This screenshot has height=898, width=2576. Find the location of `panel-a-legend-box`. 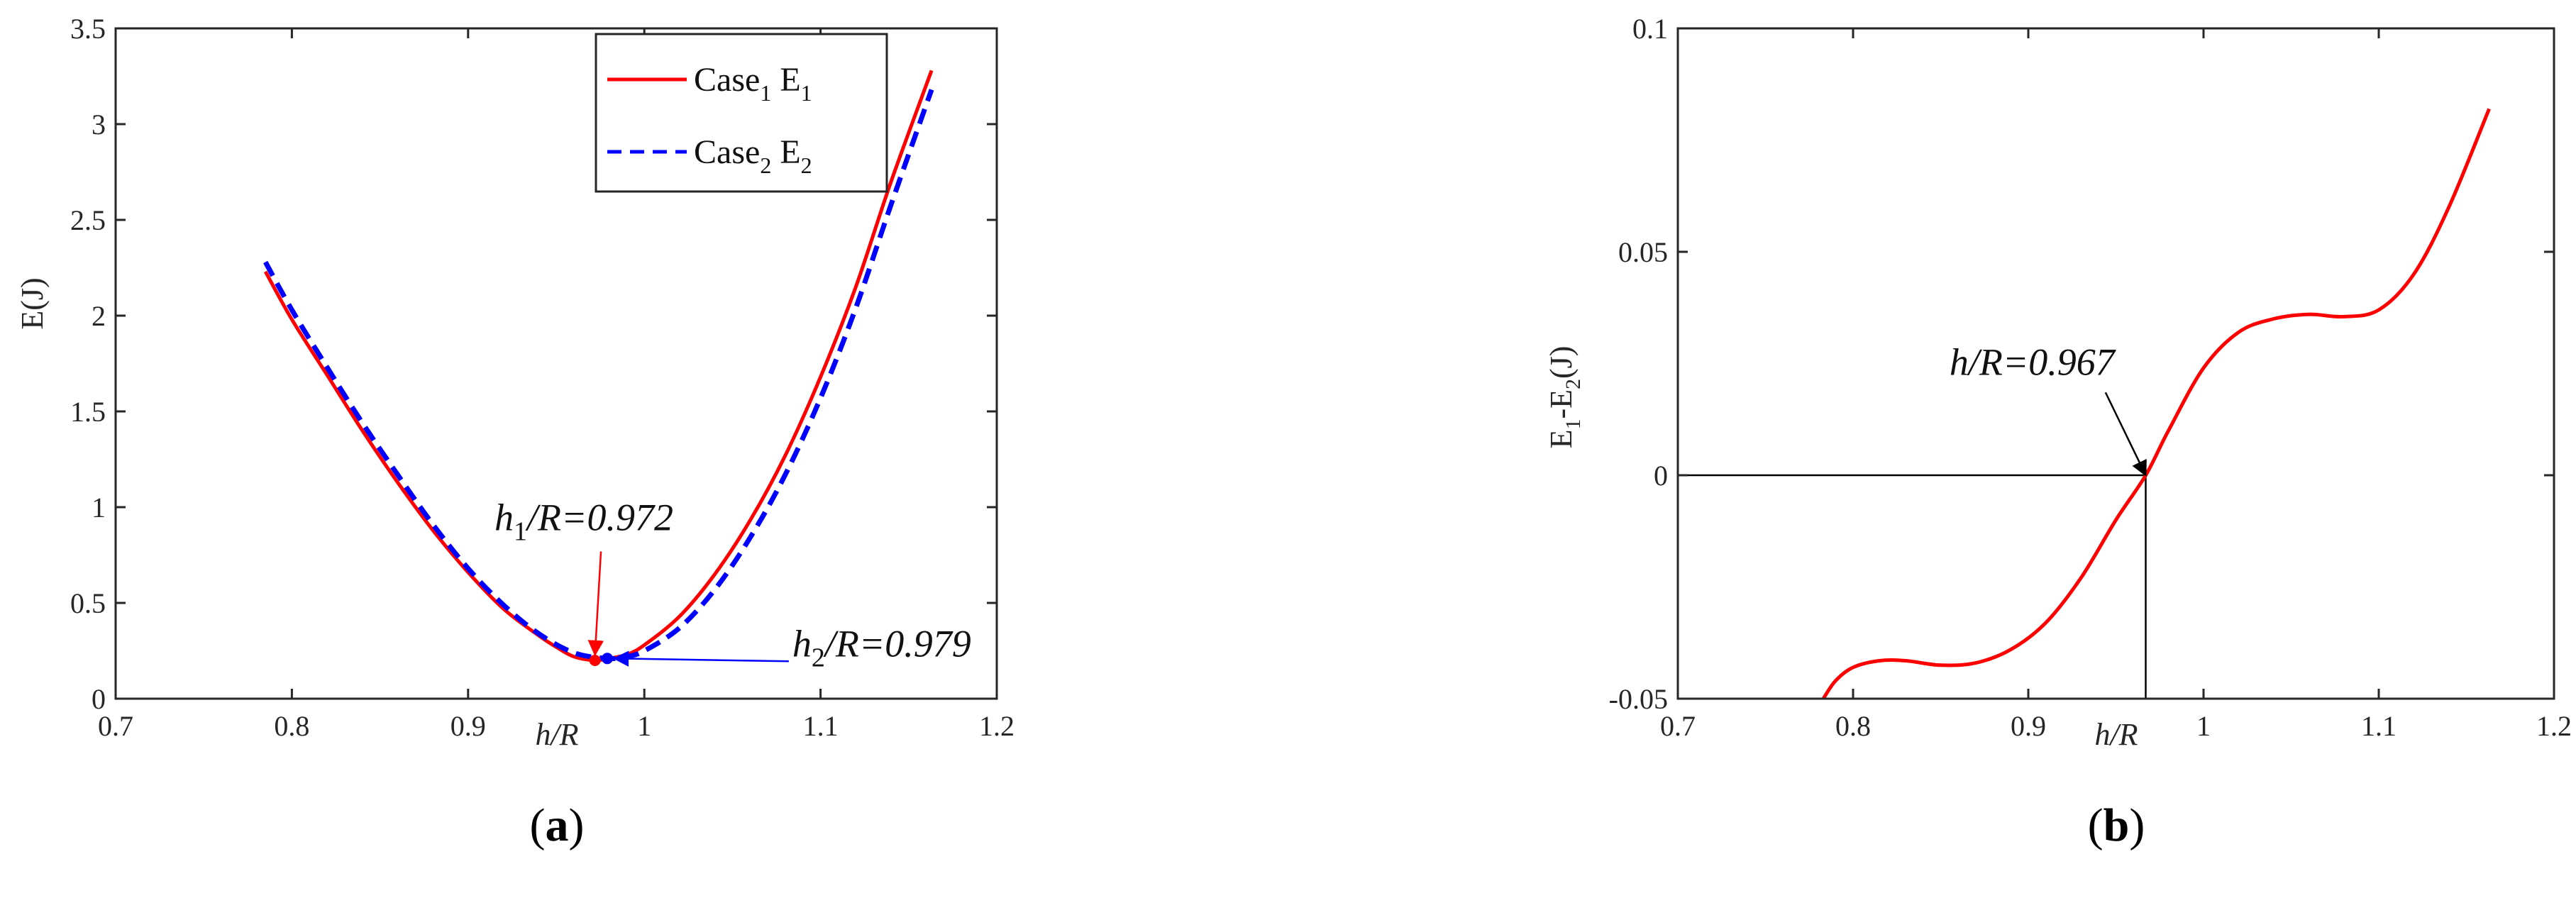

panel-a-legend-box is located at coordinates (741, 113).